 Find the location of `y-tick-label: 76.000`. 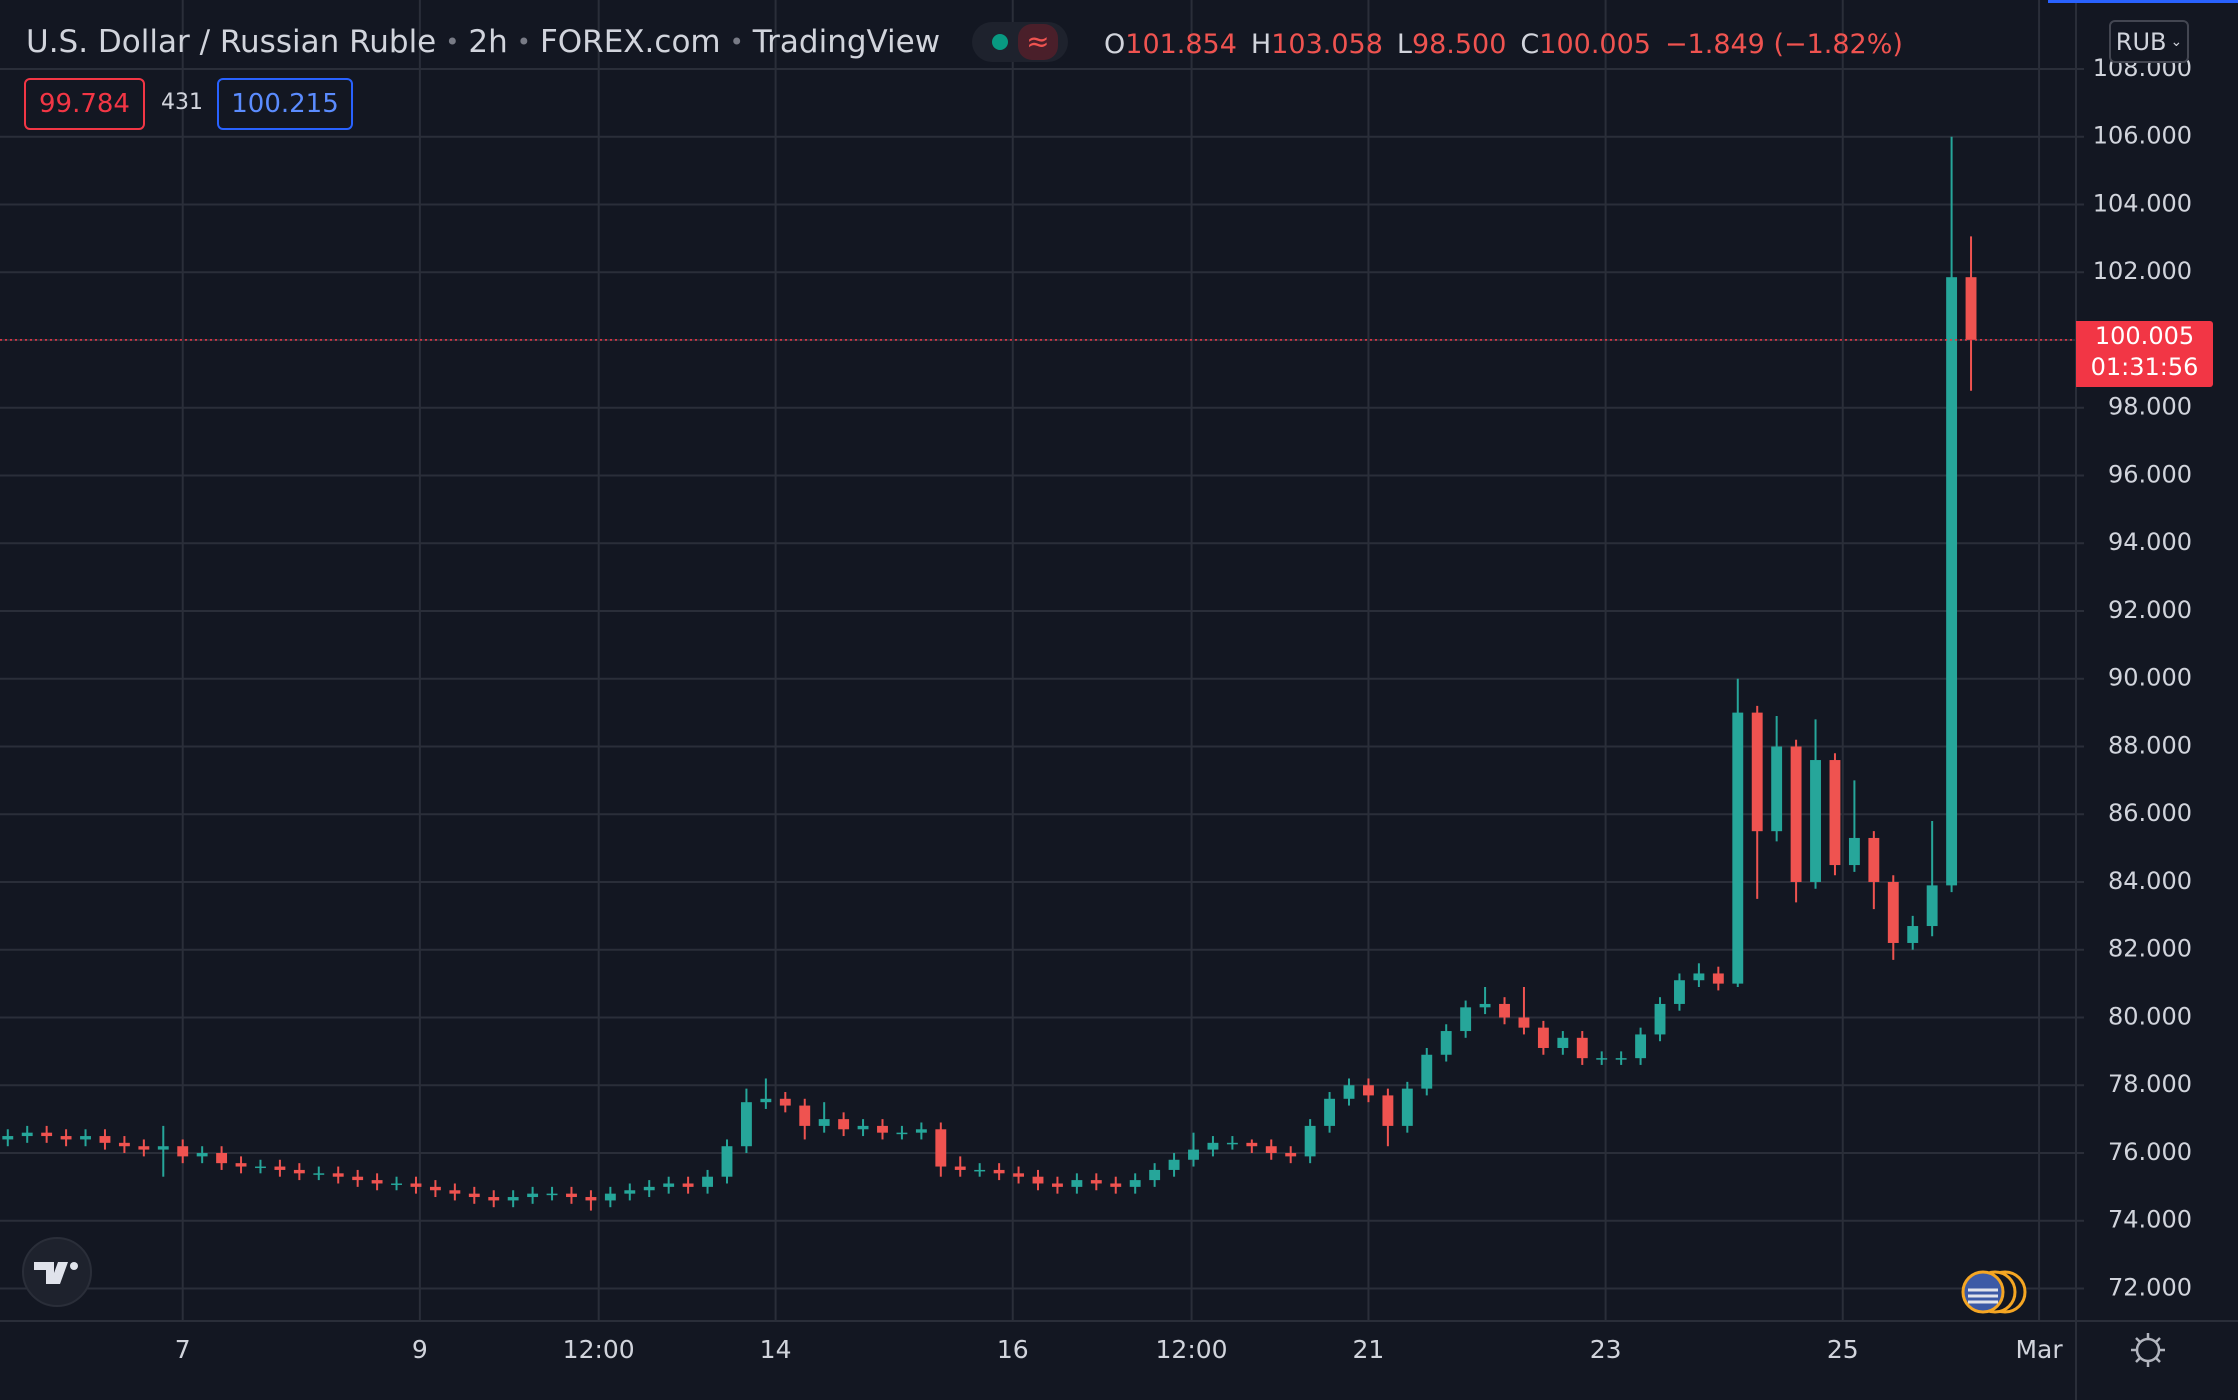

y-tick-label: 76.000 is located at coordinates (2150, 1152).